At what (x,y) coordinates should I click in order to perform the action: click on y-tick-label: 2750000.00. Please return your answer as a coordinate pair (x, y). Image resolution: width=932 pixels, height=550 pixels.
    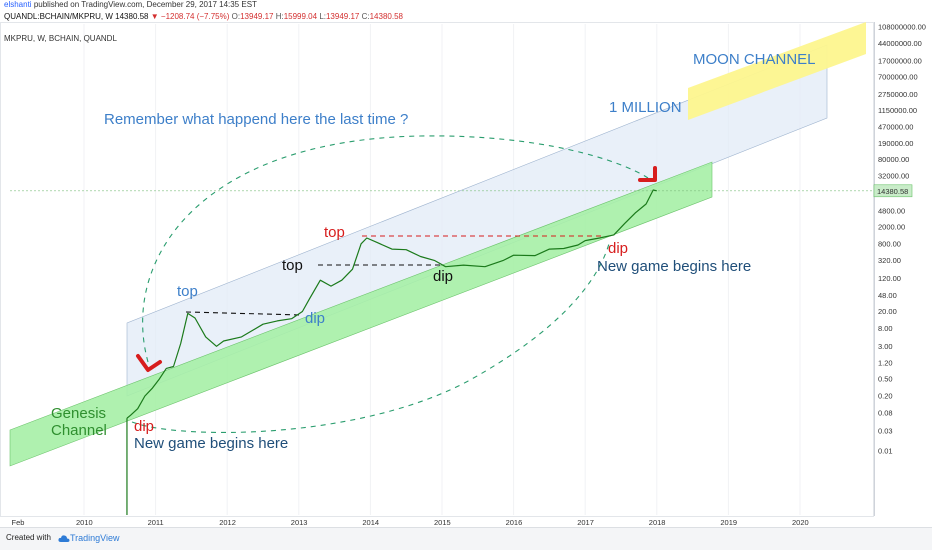
    Looking at the image, I should click on (898, 94).